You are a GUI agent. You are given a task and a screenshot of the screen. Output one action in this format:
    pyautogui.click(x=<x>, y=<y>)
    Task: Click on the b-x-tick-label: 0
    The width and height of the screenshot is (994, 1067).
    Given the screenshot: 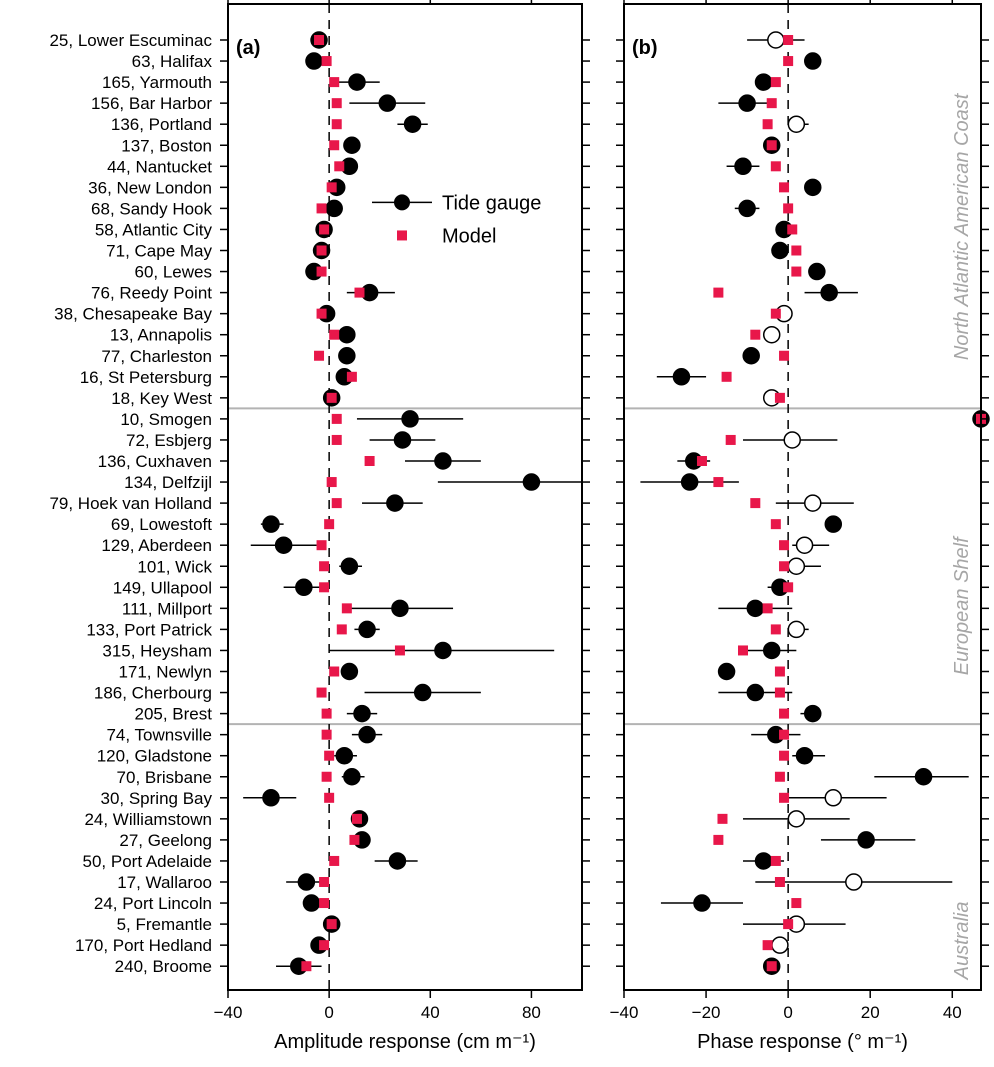 What is the action you would take?
    pyautogui.click(x=787, y=1012)
    